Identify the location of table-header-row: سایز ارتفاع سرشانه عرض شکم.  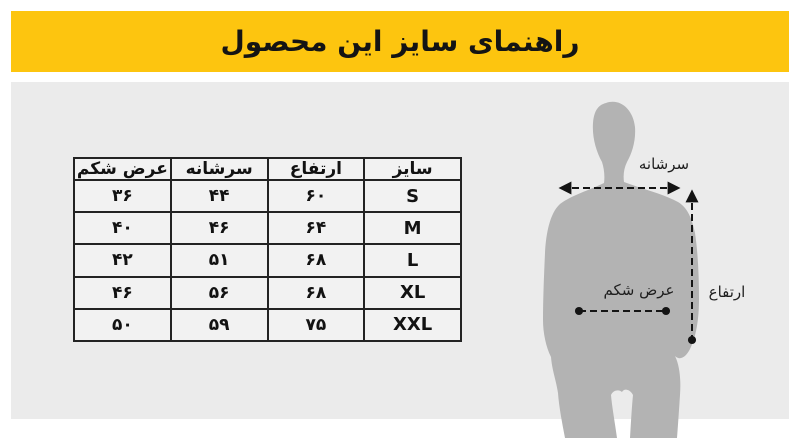
(267, 169).